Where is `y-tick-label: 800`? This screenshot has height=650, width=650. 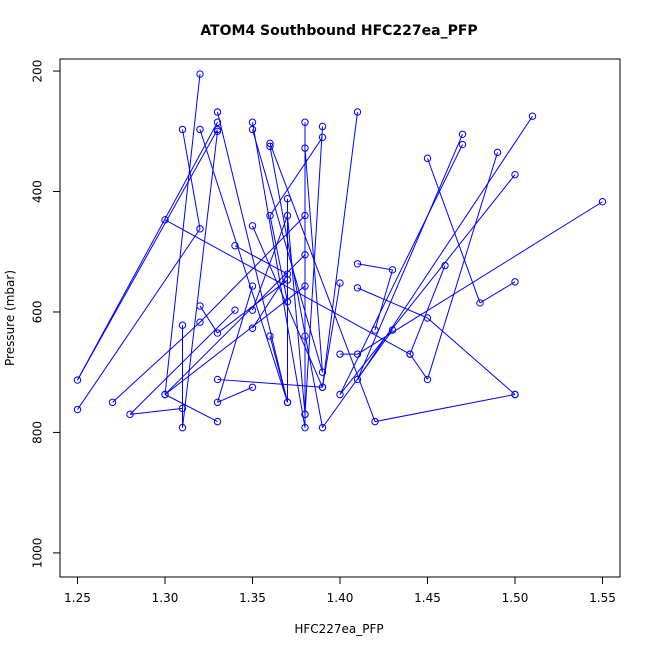 y-tick-label: 800 is located at coordinates (38, 432).